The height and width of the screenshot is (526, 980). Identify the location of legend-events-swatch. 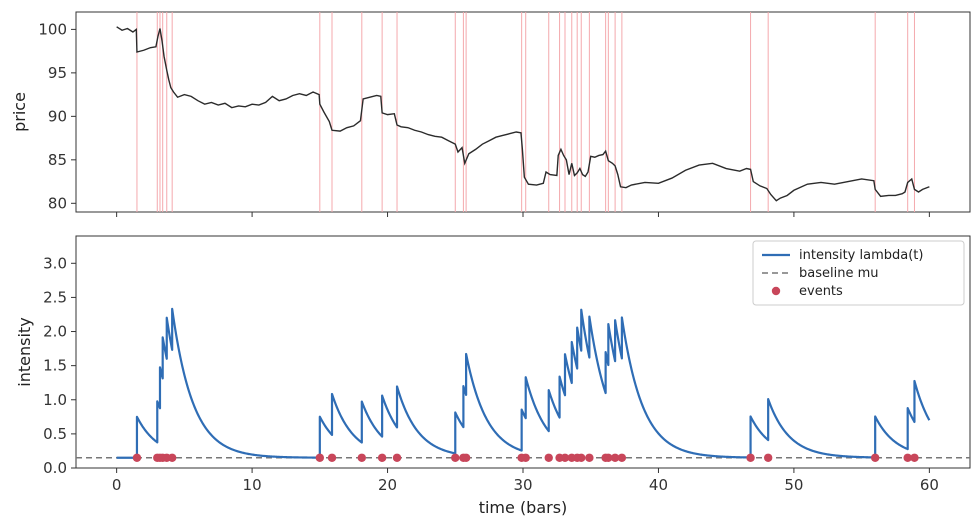
(776, 291).